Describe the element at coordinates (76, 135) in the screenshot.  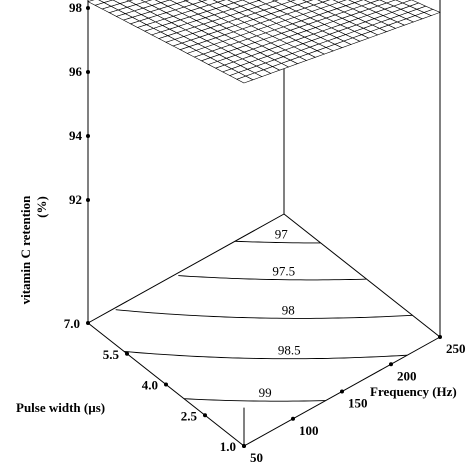
I see `z-tick-label: 94` at that location.